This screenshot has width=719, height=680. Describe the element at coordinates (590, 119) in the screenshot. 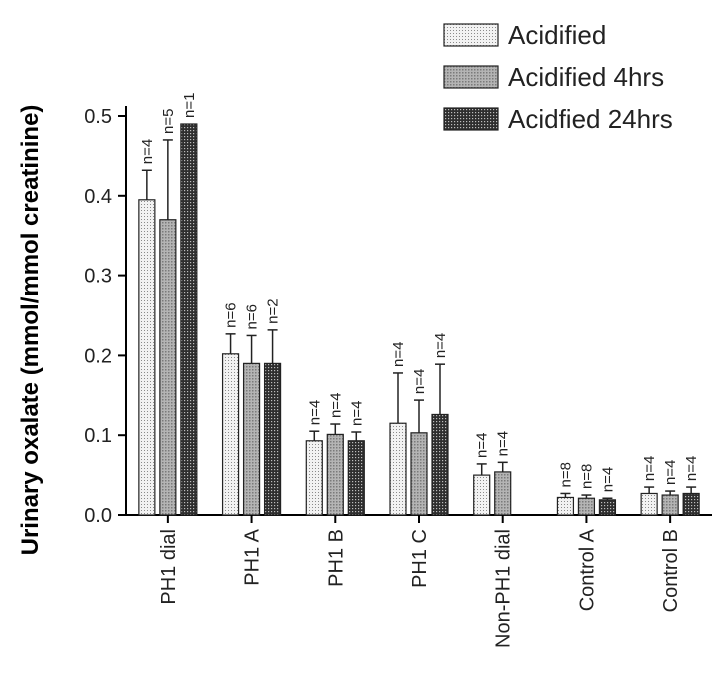

I see `legend-label: Acidfied 24hrs` at that location.